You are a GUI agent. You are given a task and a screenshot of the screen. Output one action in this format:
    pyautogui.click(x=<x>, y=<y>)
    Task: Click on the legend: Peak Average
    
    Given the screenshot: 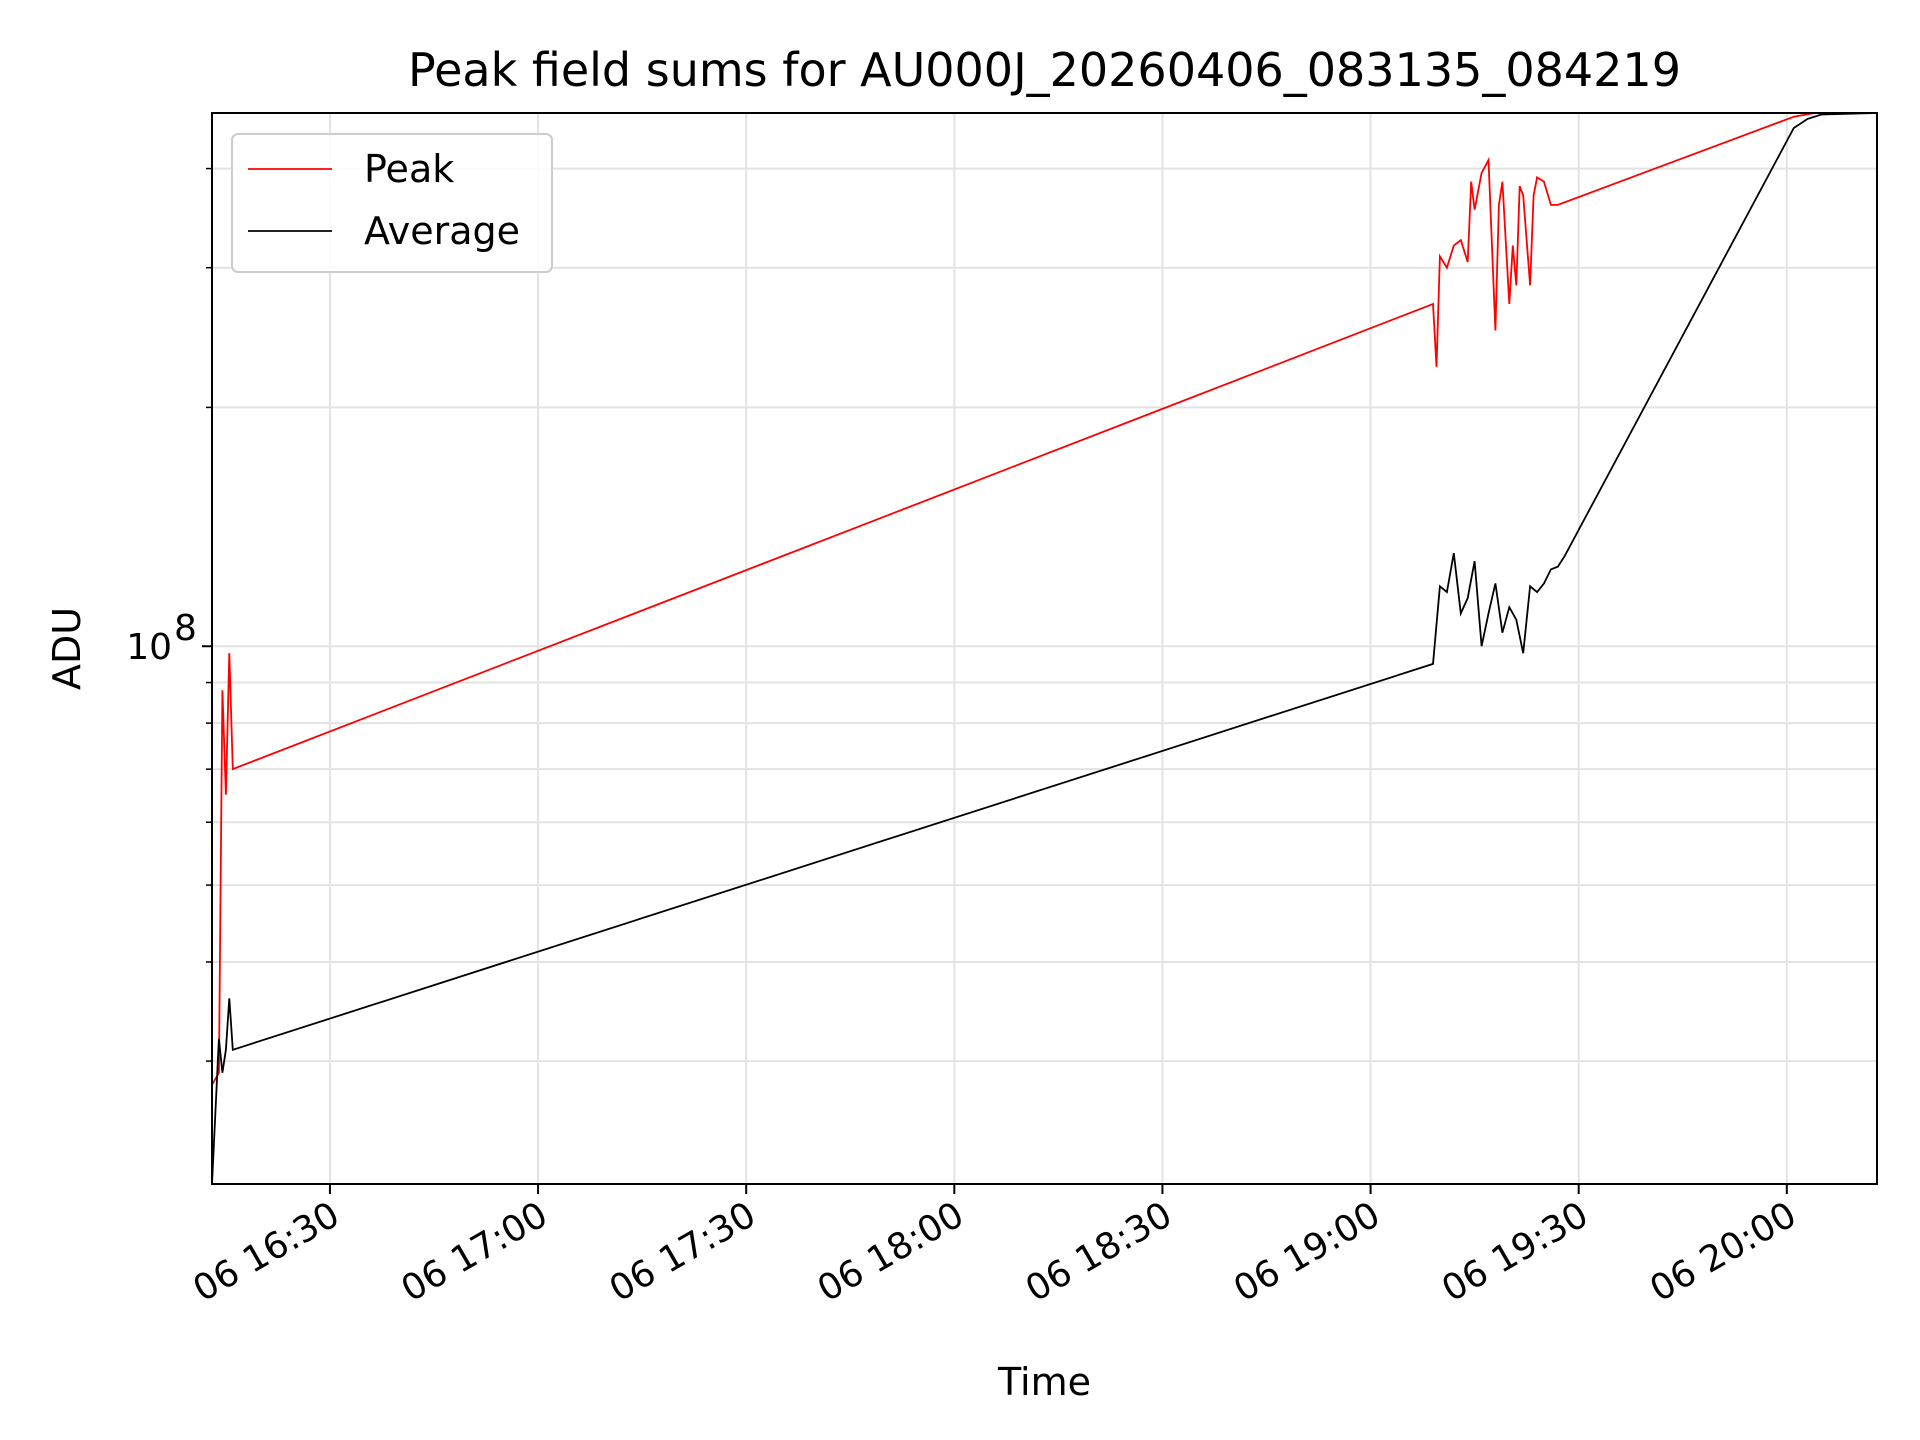 What is the action you would take?
    pyautogui.click(x=392, y=203)
    